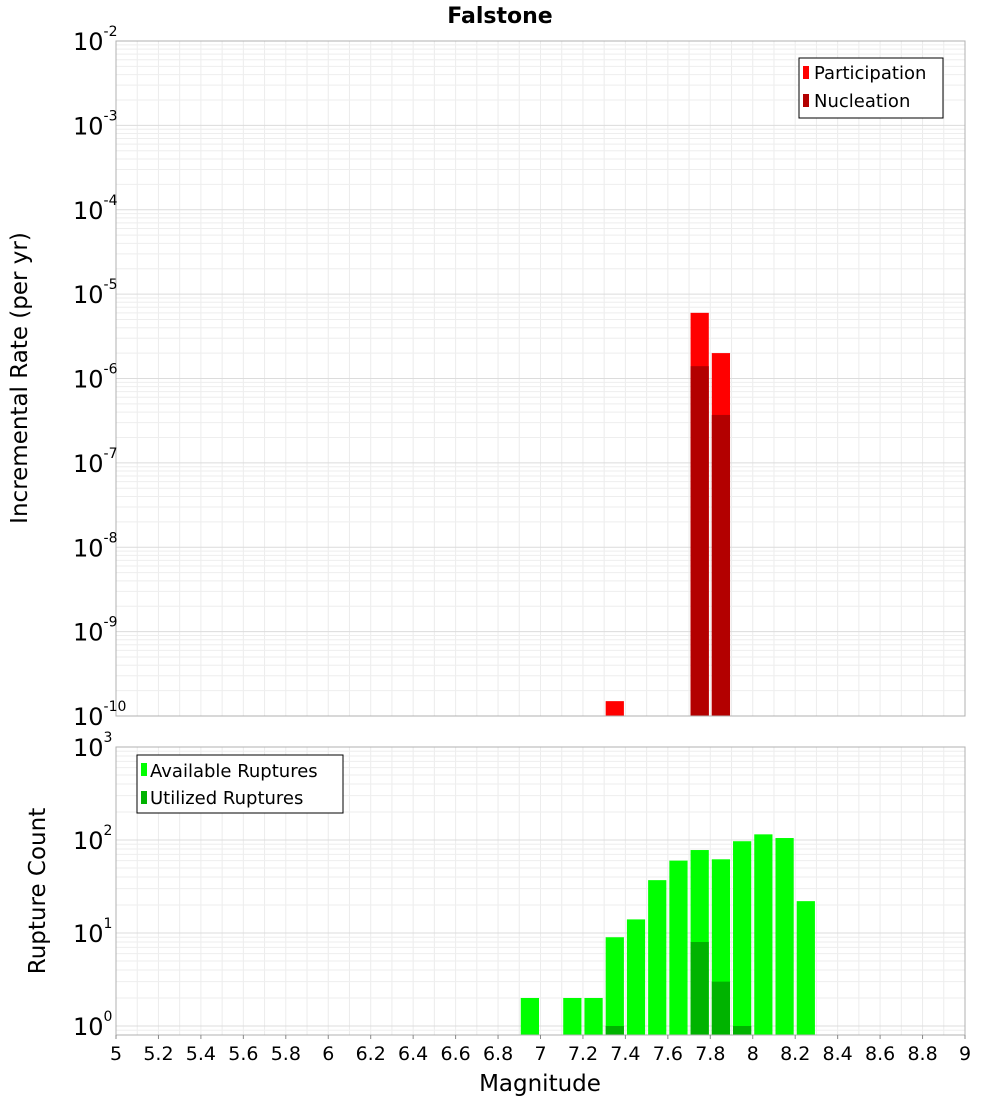  What do you see at coordinates (234, 771) in the screenshot?
I see `legend-label-available: Available Ruptures` at bounding box center [234, 771].